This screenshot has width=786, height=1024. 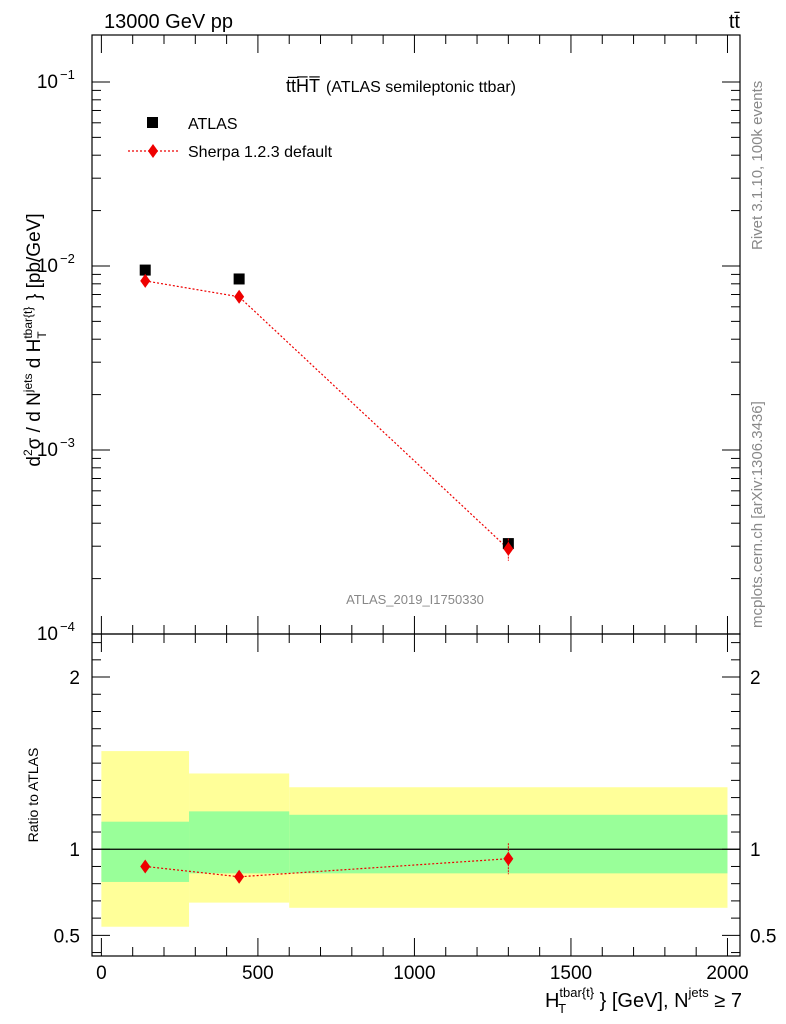 I want to click on x-axis-label-text: Htbar{t} T } [GeV], Njets ≥ 7, so click(x=643, y=1000).